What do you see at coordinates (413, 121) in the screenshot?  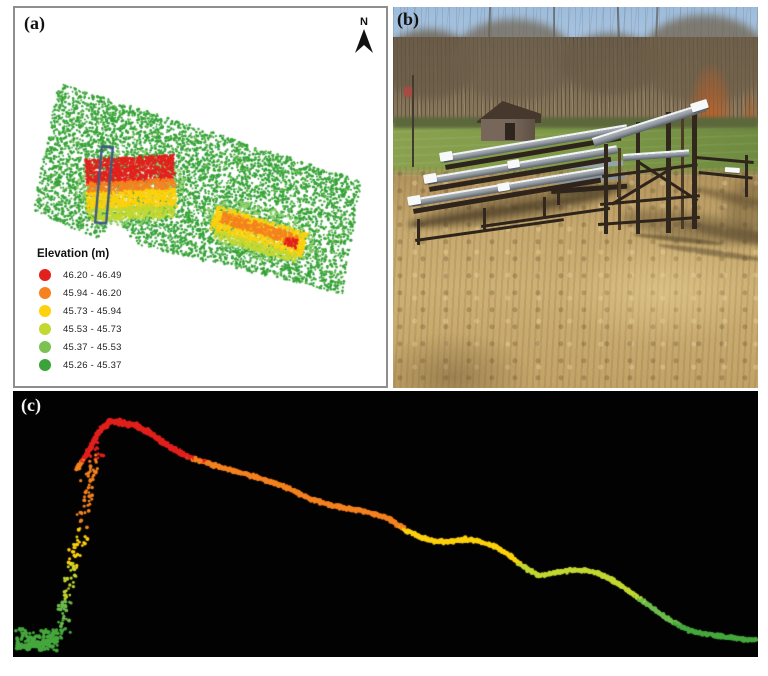 I see `photo-flagpole` at bounding box center [413, 121].